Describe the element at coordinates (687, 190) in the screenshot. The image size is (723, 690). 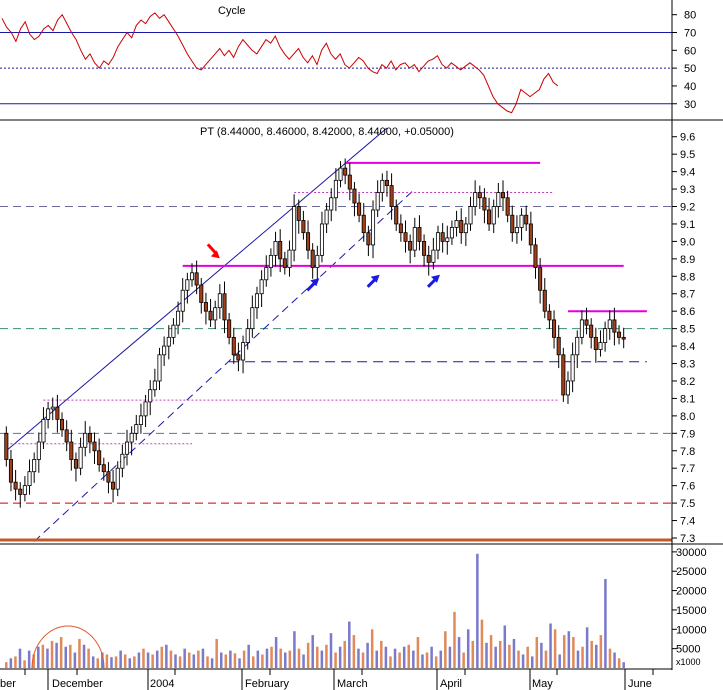
I see `price-tick-label: 9.3` at that location.